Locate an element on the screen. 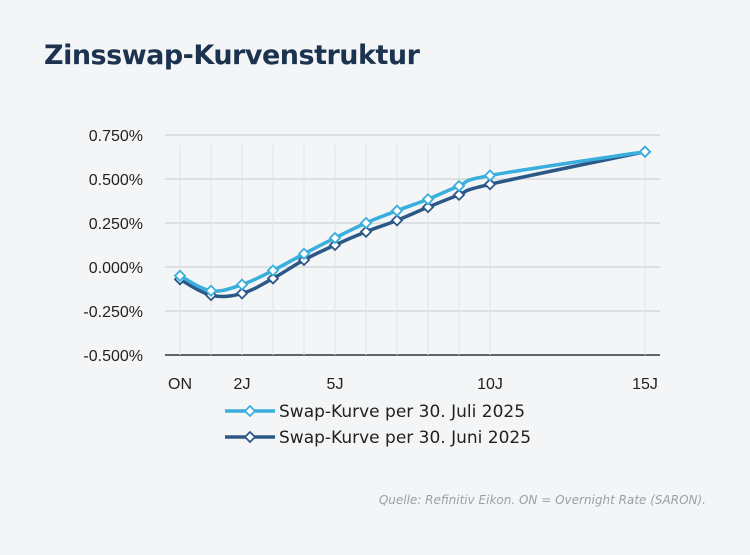  x-tick-label: 10J is located at coordinates (490, 384).